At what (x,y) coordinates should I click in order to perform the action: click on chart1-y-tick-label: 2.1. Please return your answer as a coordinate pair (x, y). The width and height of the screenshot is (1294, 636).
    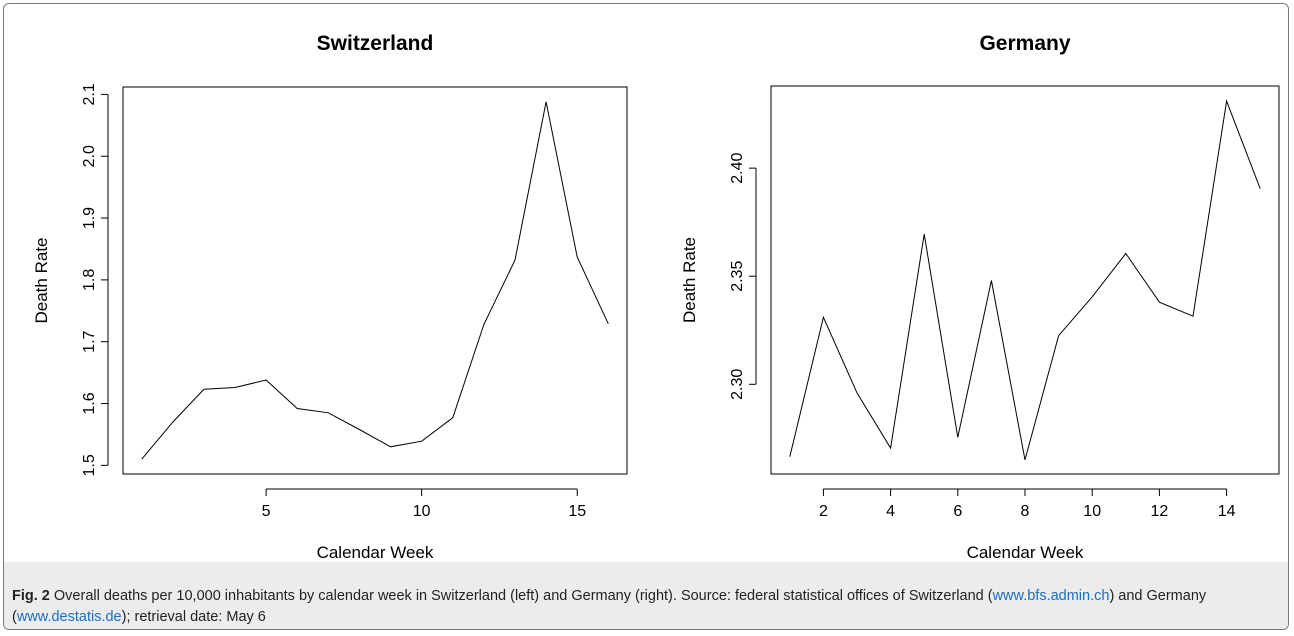
    Looking at the image, I should click on (89, 94).